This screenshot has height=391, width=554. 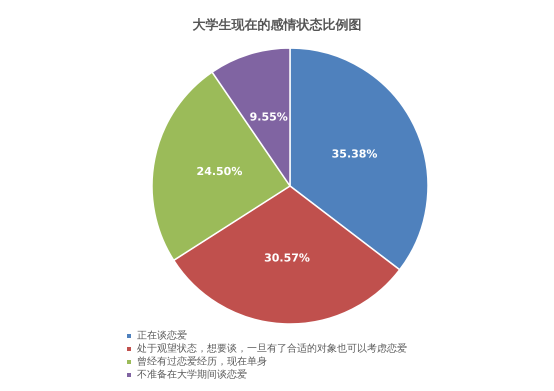 I want to click on legend-label: 不准备在大学期间谈恋爱, so click(x=192, y=374).